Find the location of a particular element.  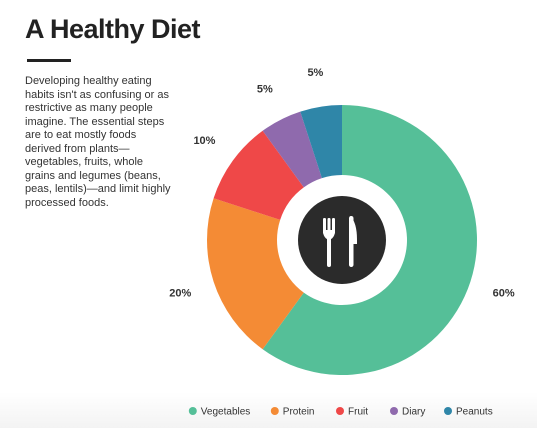

legend-swatch-diary is located at coordinates (394, 411).